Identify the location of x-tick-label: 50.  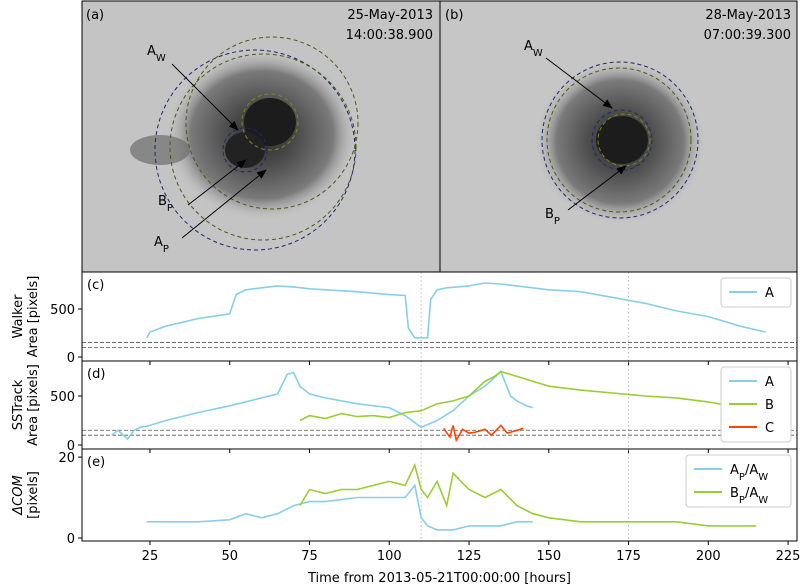
(229, 556).